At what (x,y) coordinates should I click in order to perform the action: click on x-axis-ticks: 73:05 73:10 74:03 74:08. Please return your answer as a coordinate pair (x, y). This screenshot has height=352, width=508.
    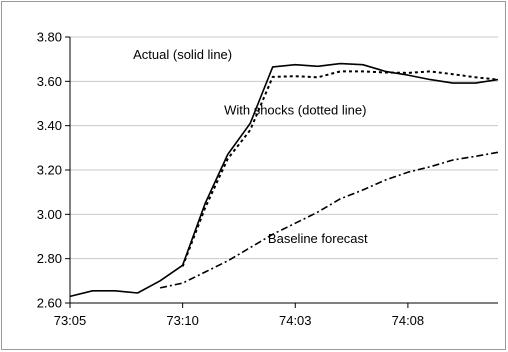
    Looking at the image, I should click on (239, 315).